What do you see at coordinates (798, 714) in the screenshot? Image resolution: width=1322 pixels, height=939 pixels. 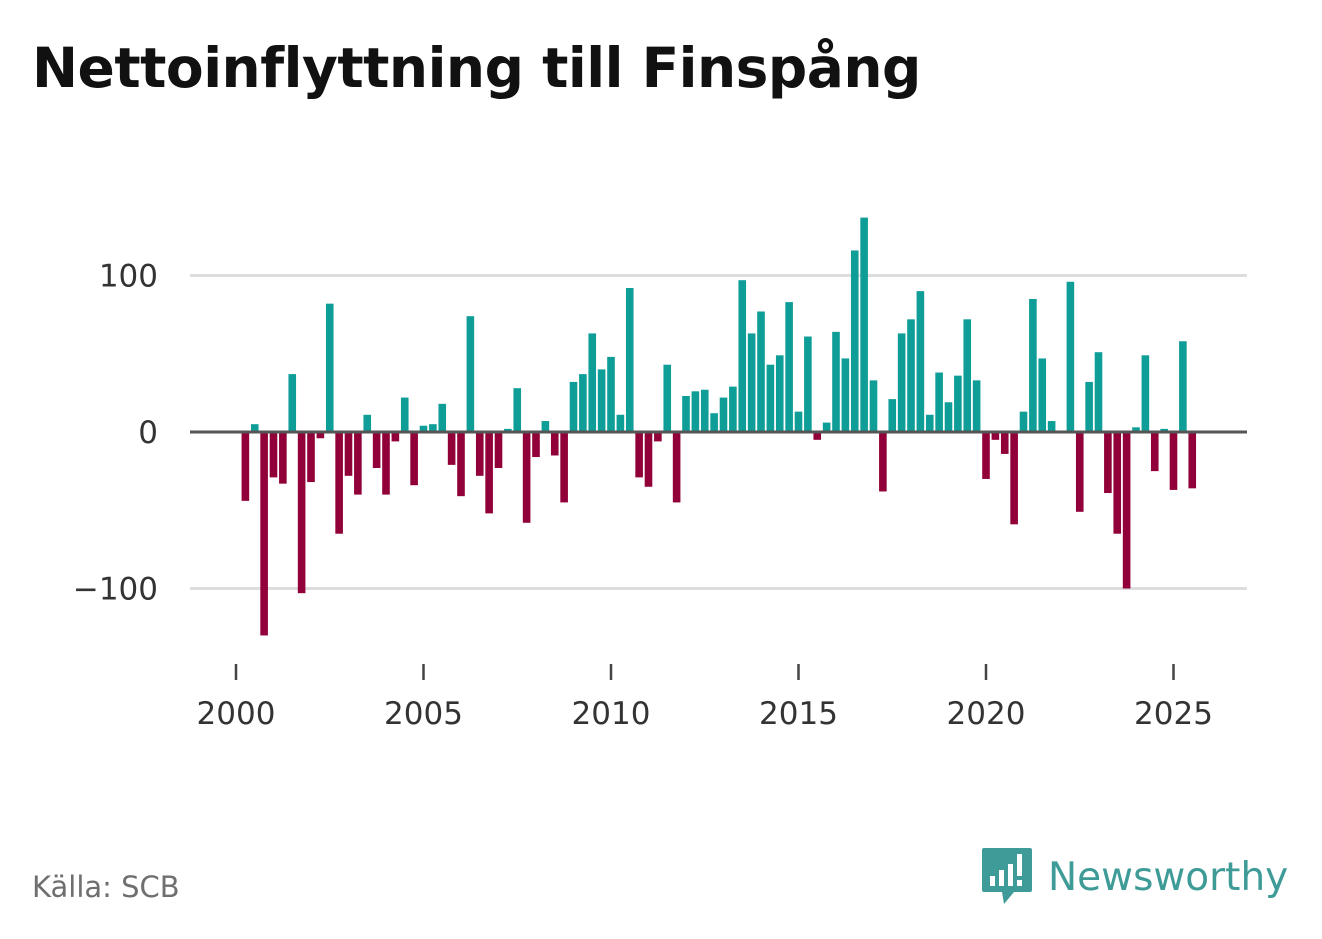 I see `x-tick-label: 2015` at bounding box center [798, 714].